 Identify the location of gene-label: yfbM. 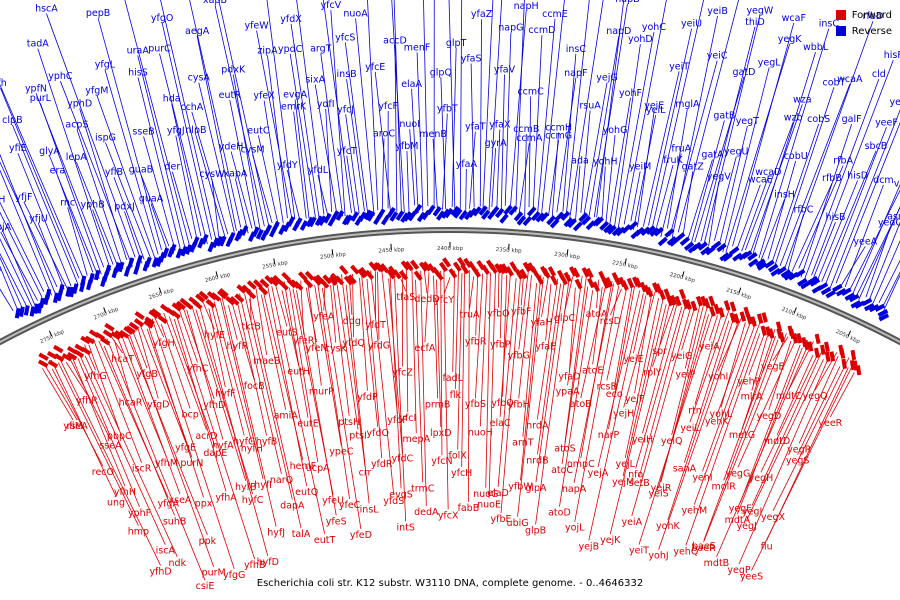
(406, 146).